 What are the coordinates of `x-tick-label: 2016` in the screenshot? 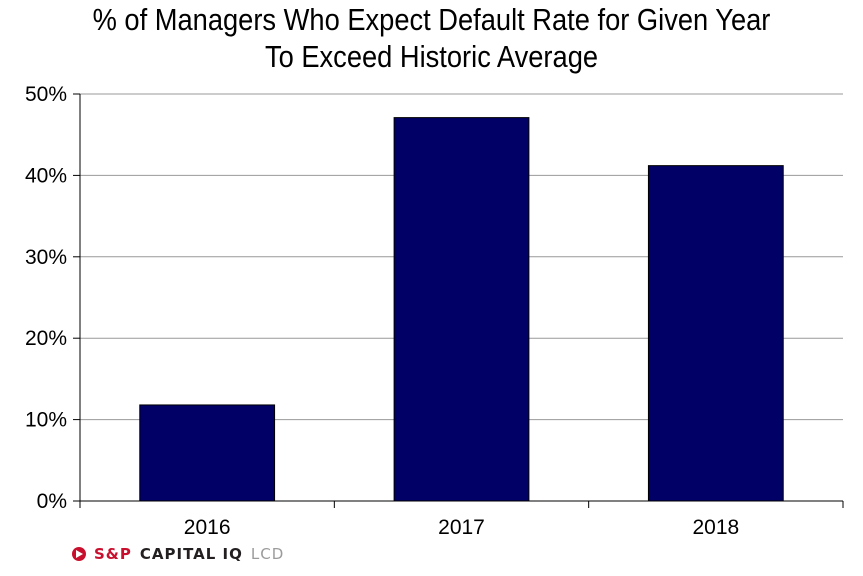 It's located at (207, 527).